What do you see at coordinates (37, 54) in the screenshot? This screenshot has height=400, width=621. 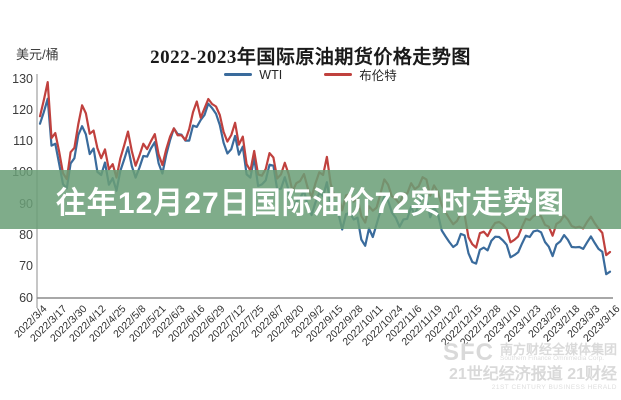 I see `y-axis-unit-label: 美元/桶` at bounding box center [37, 54].